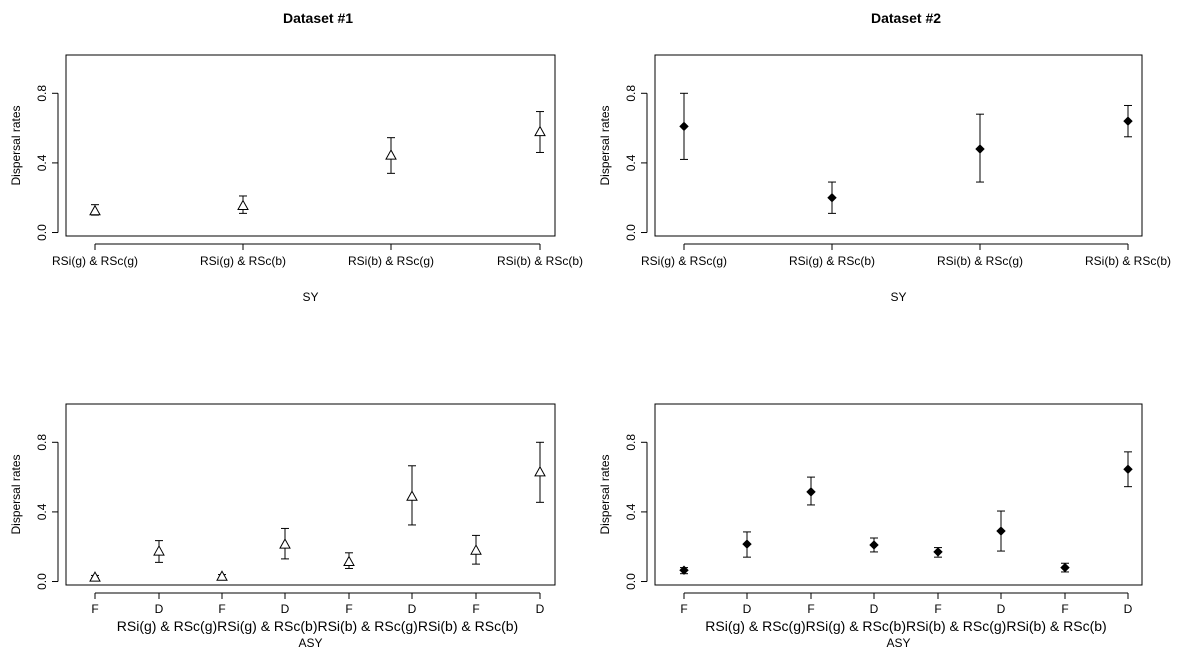 The image size is (1188, 653). What do you see at coordinates (310, 145) in the screenshot?
I see `panel1-plot-frame` at bounding box center [310, 145].